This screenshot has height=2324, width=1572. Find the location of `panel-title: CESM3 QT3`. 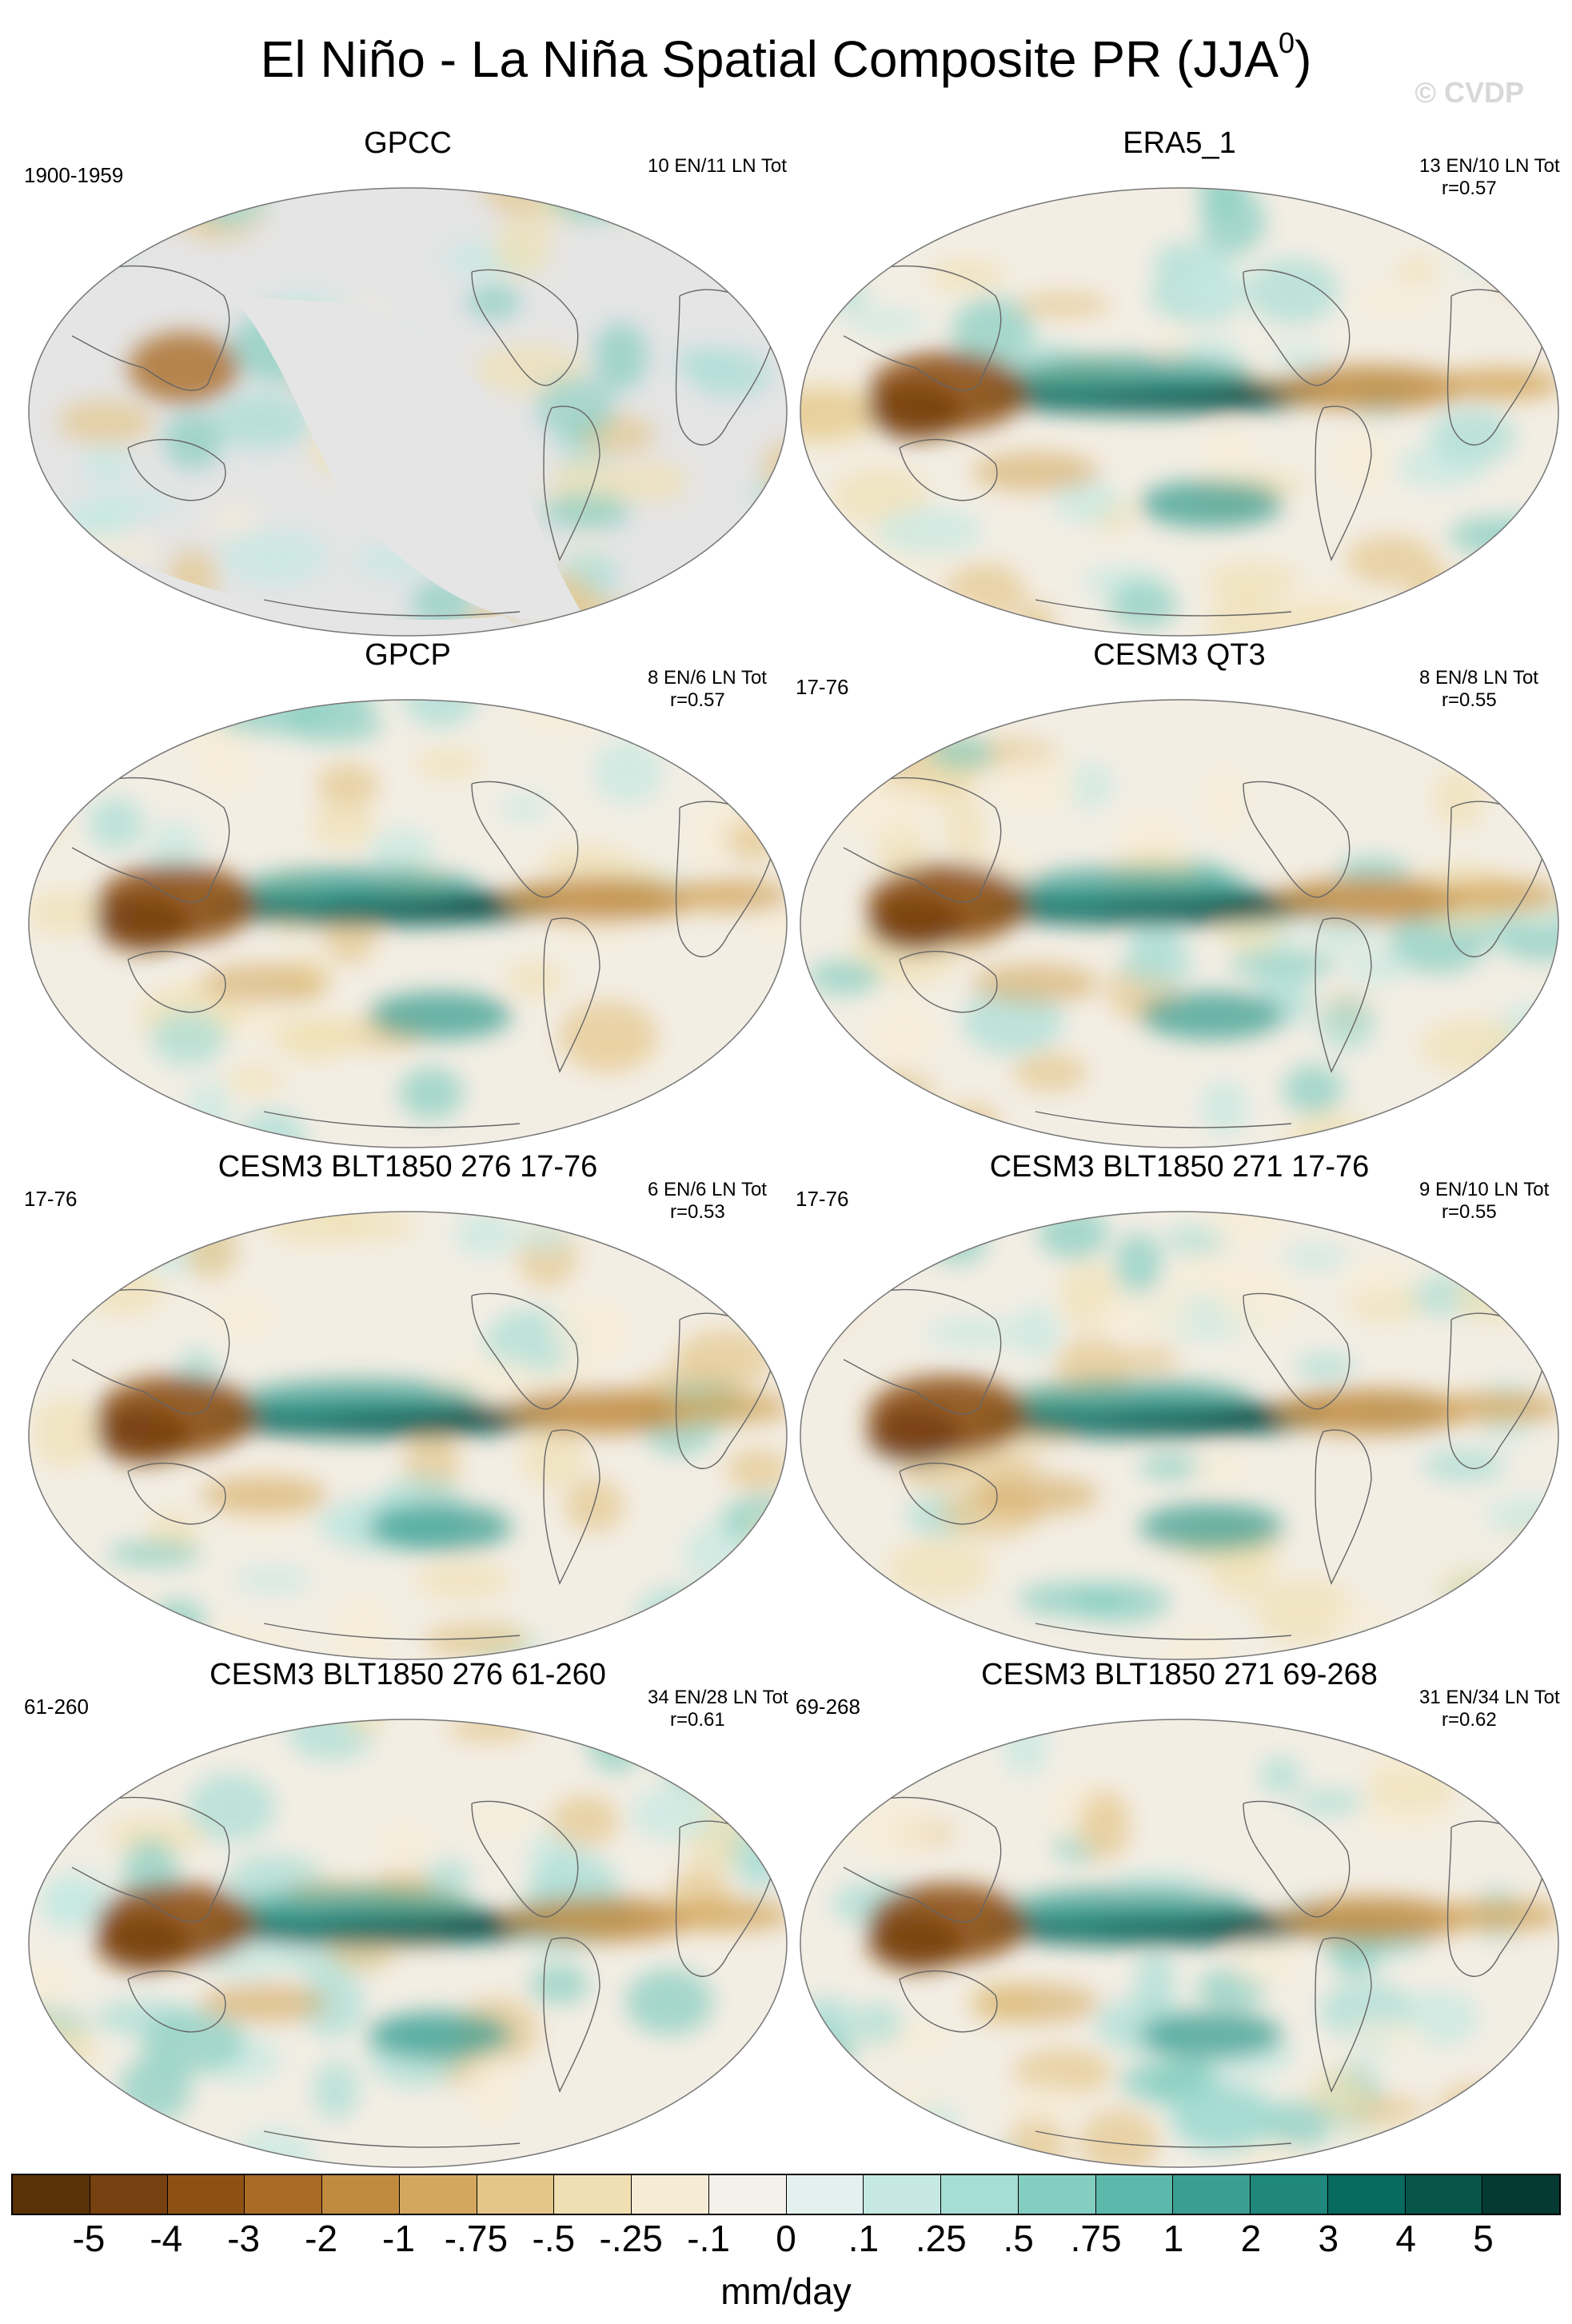

panel-title: CESM3 QT3 is located at coordinates (1179, 655).